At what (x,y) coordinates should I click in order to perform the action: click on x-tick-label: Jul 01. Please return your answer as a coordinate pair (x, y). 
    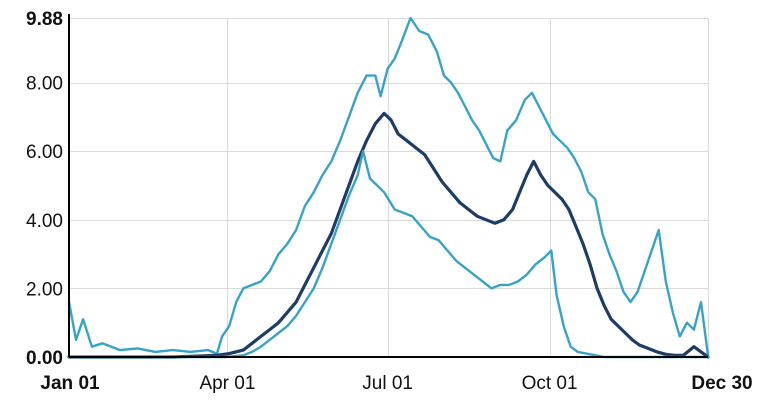
    Looking at the image, I should click on (387, 383).